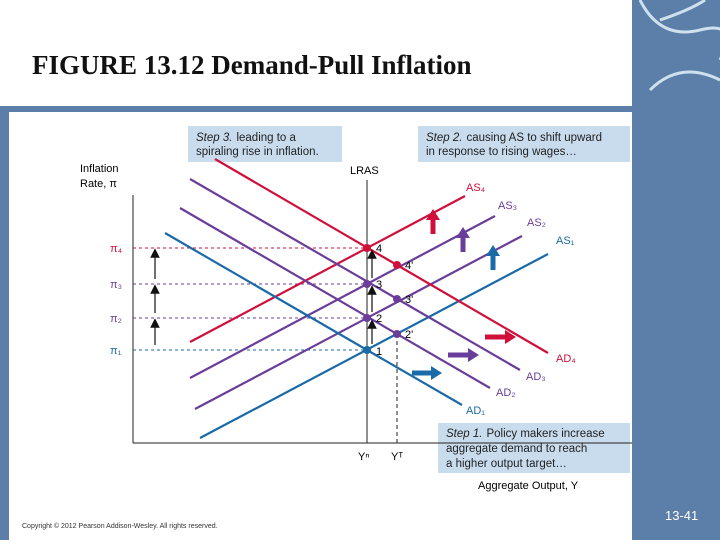 This screenshot has width=720, height=545. Describe the element at coordinates (364, 171) in the screenshot. I see `lras-label: LRAS` at that location.